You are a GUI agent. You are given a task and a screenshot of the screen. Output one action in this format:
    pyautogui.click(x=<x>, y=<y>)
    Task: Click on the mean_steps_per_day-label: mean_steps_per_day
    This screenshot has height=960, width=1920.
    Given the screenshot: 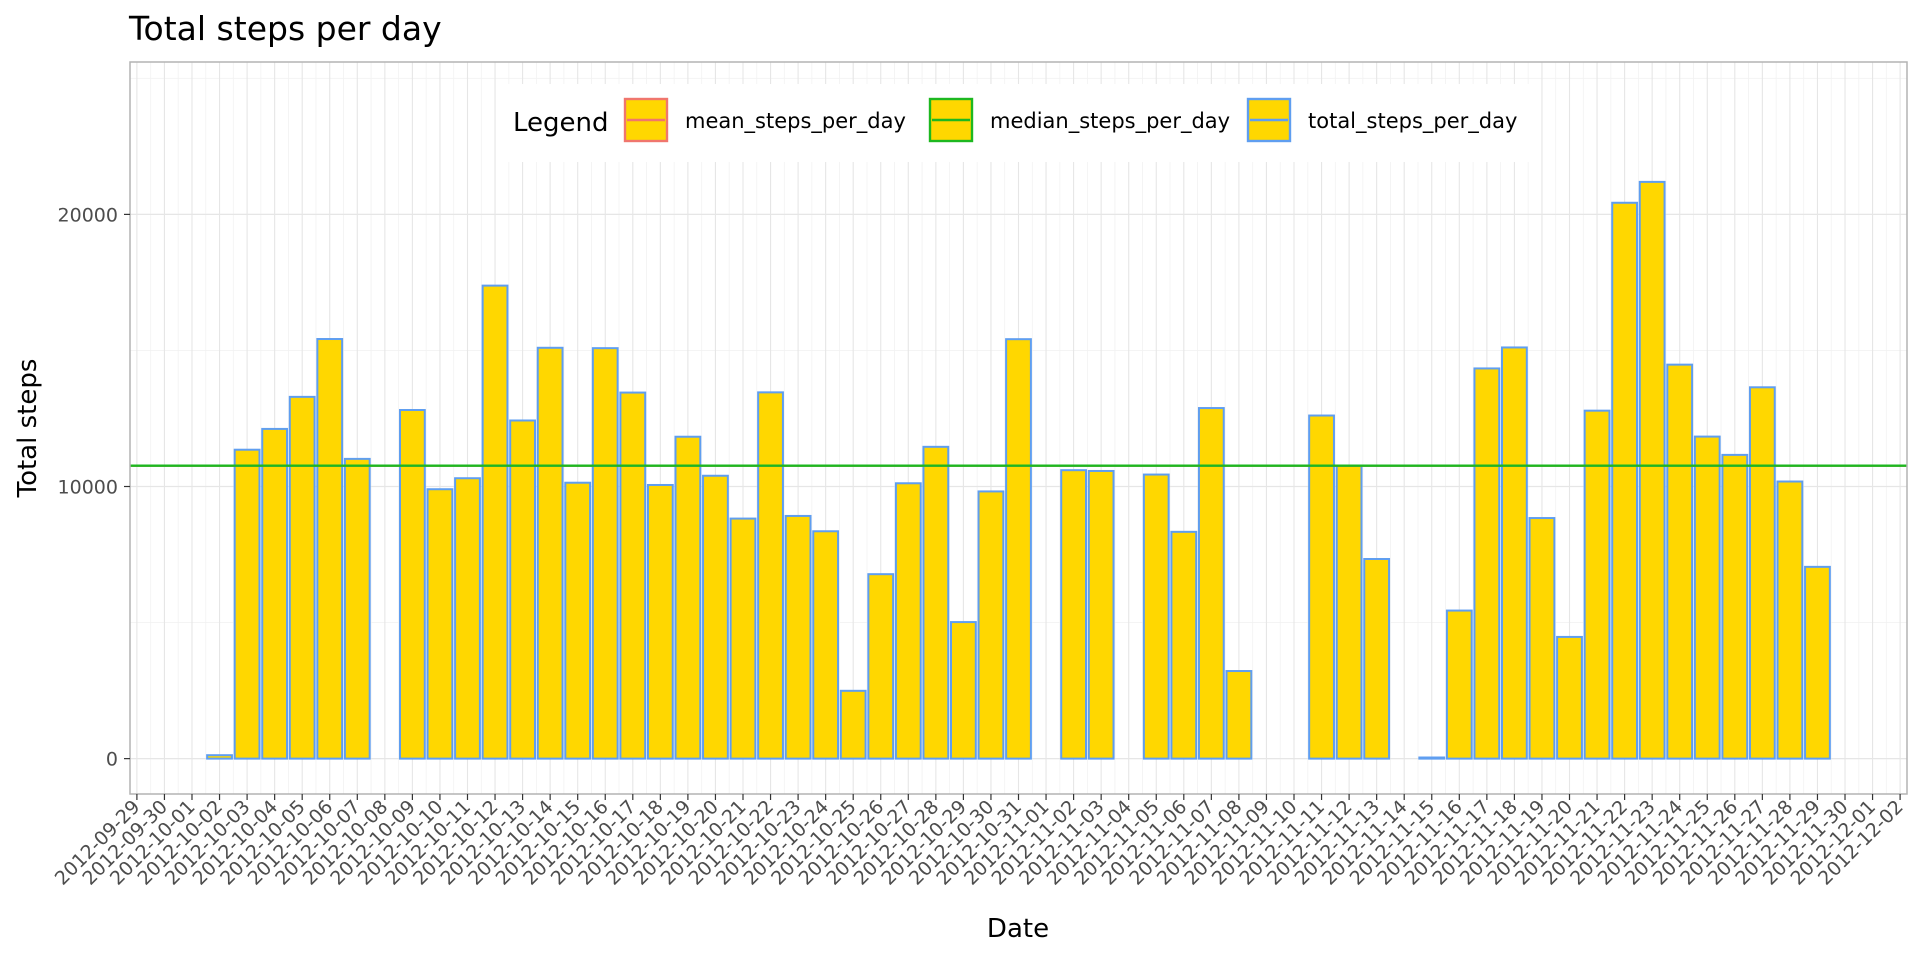 What is the action you would take?
    pyautogui.click(x=795, y=121)
    